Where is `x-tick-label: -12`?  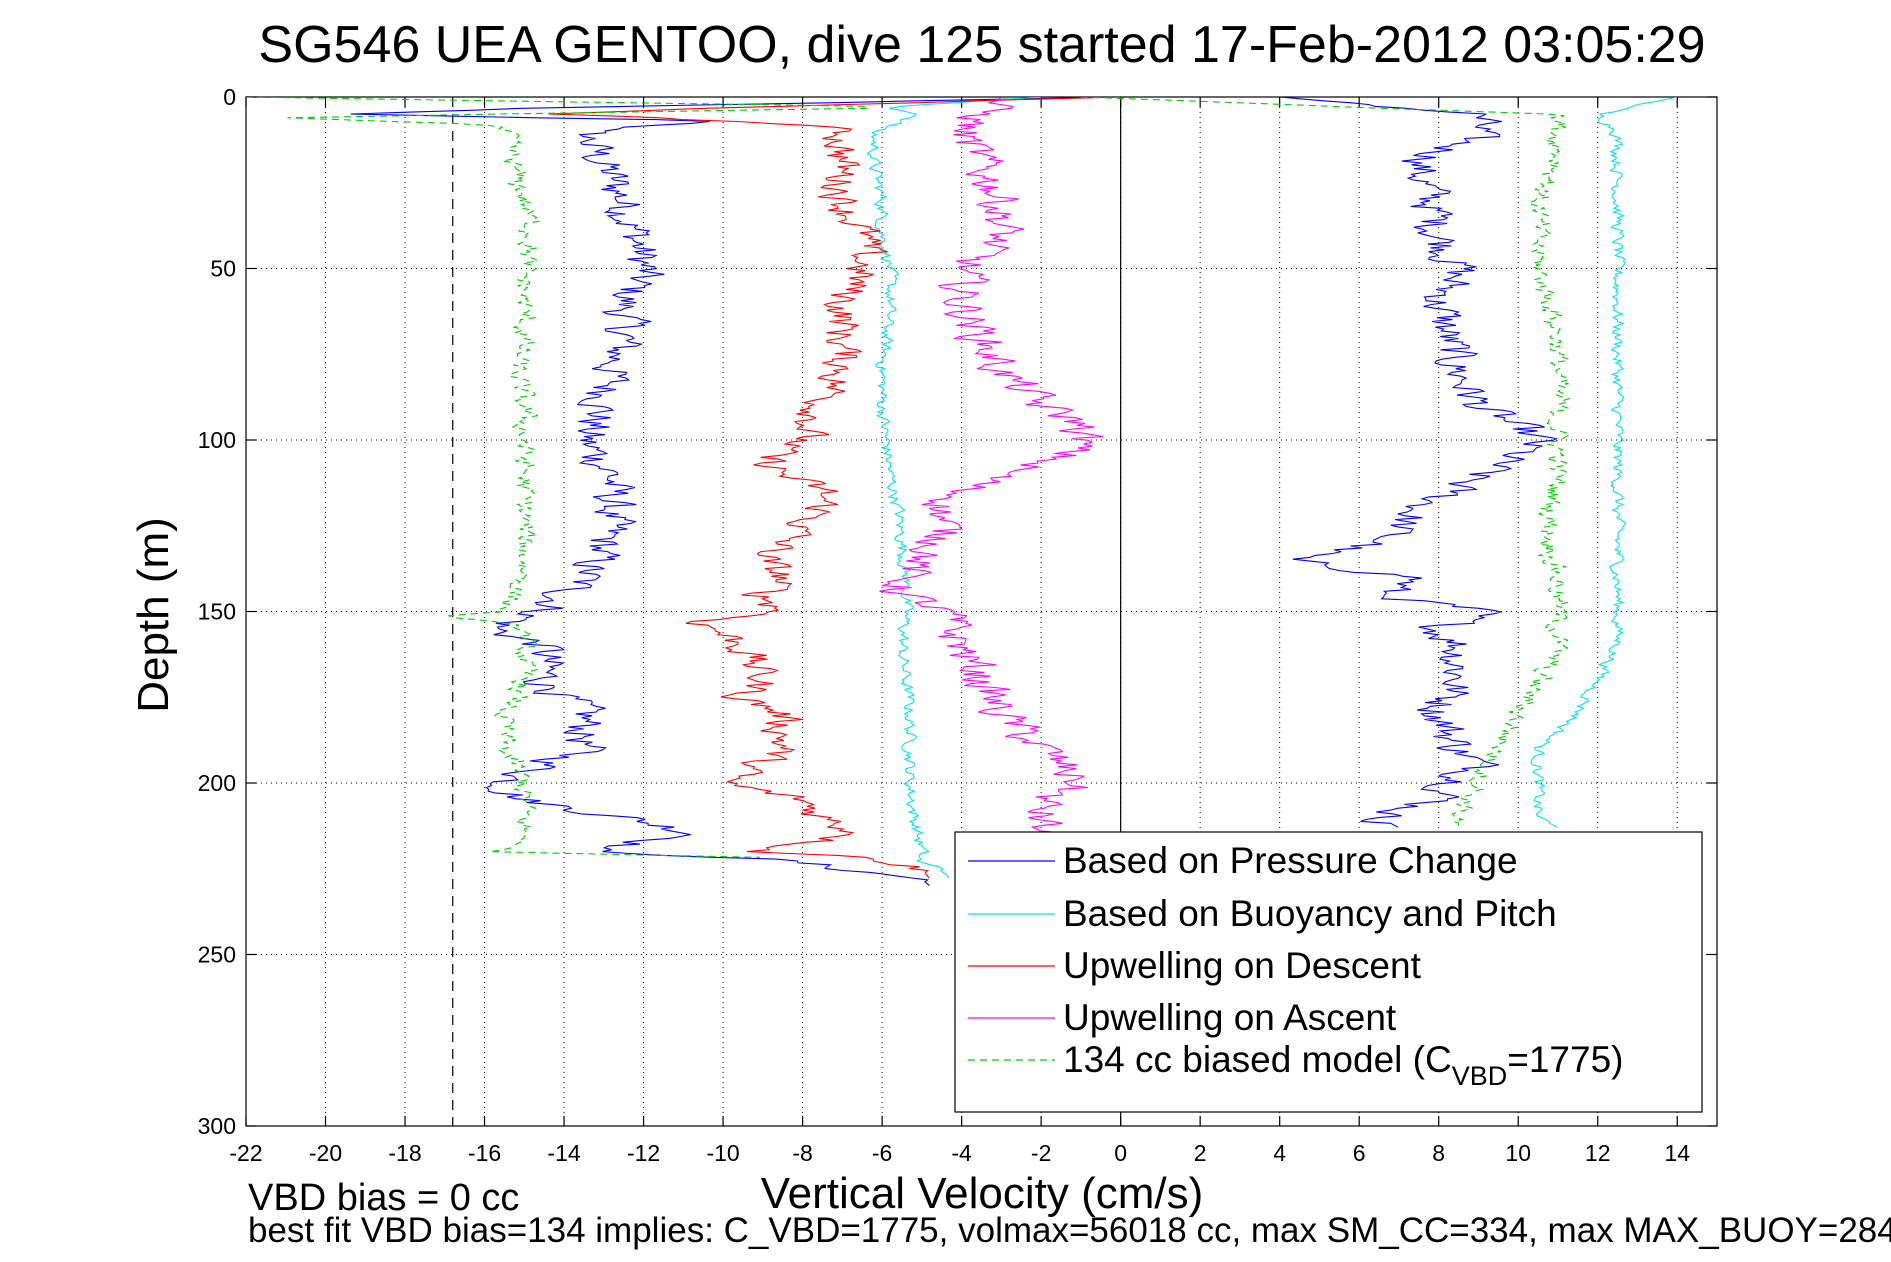 x-tick-label: -12 is located at coordinates (643, 1153).